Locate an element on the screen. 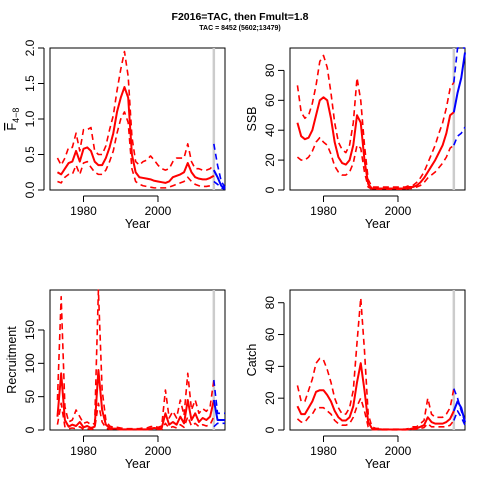 The width and height of the screenshot is (480, 480). y-axis-label: F4−8 is located at coordinates (13, 119).